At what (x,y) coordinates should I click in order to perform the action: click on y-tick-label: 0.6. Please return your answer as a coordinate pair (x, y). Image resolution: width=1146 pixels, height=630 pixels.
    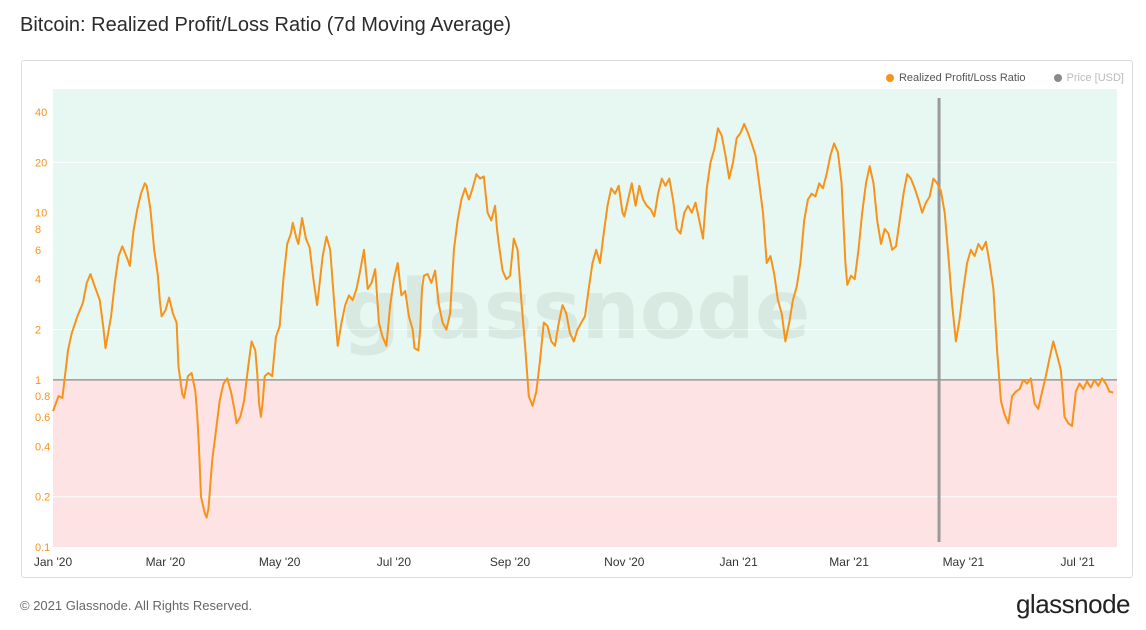
    Looking at the image, I should click on (42, 418).